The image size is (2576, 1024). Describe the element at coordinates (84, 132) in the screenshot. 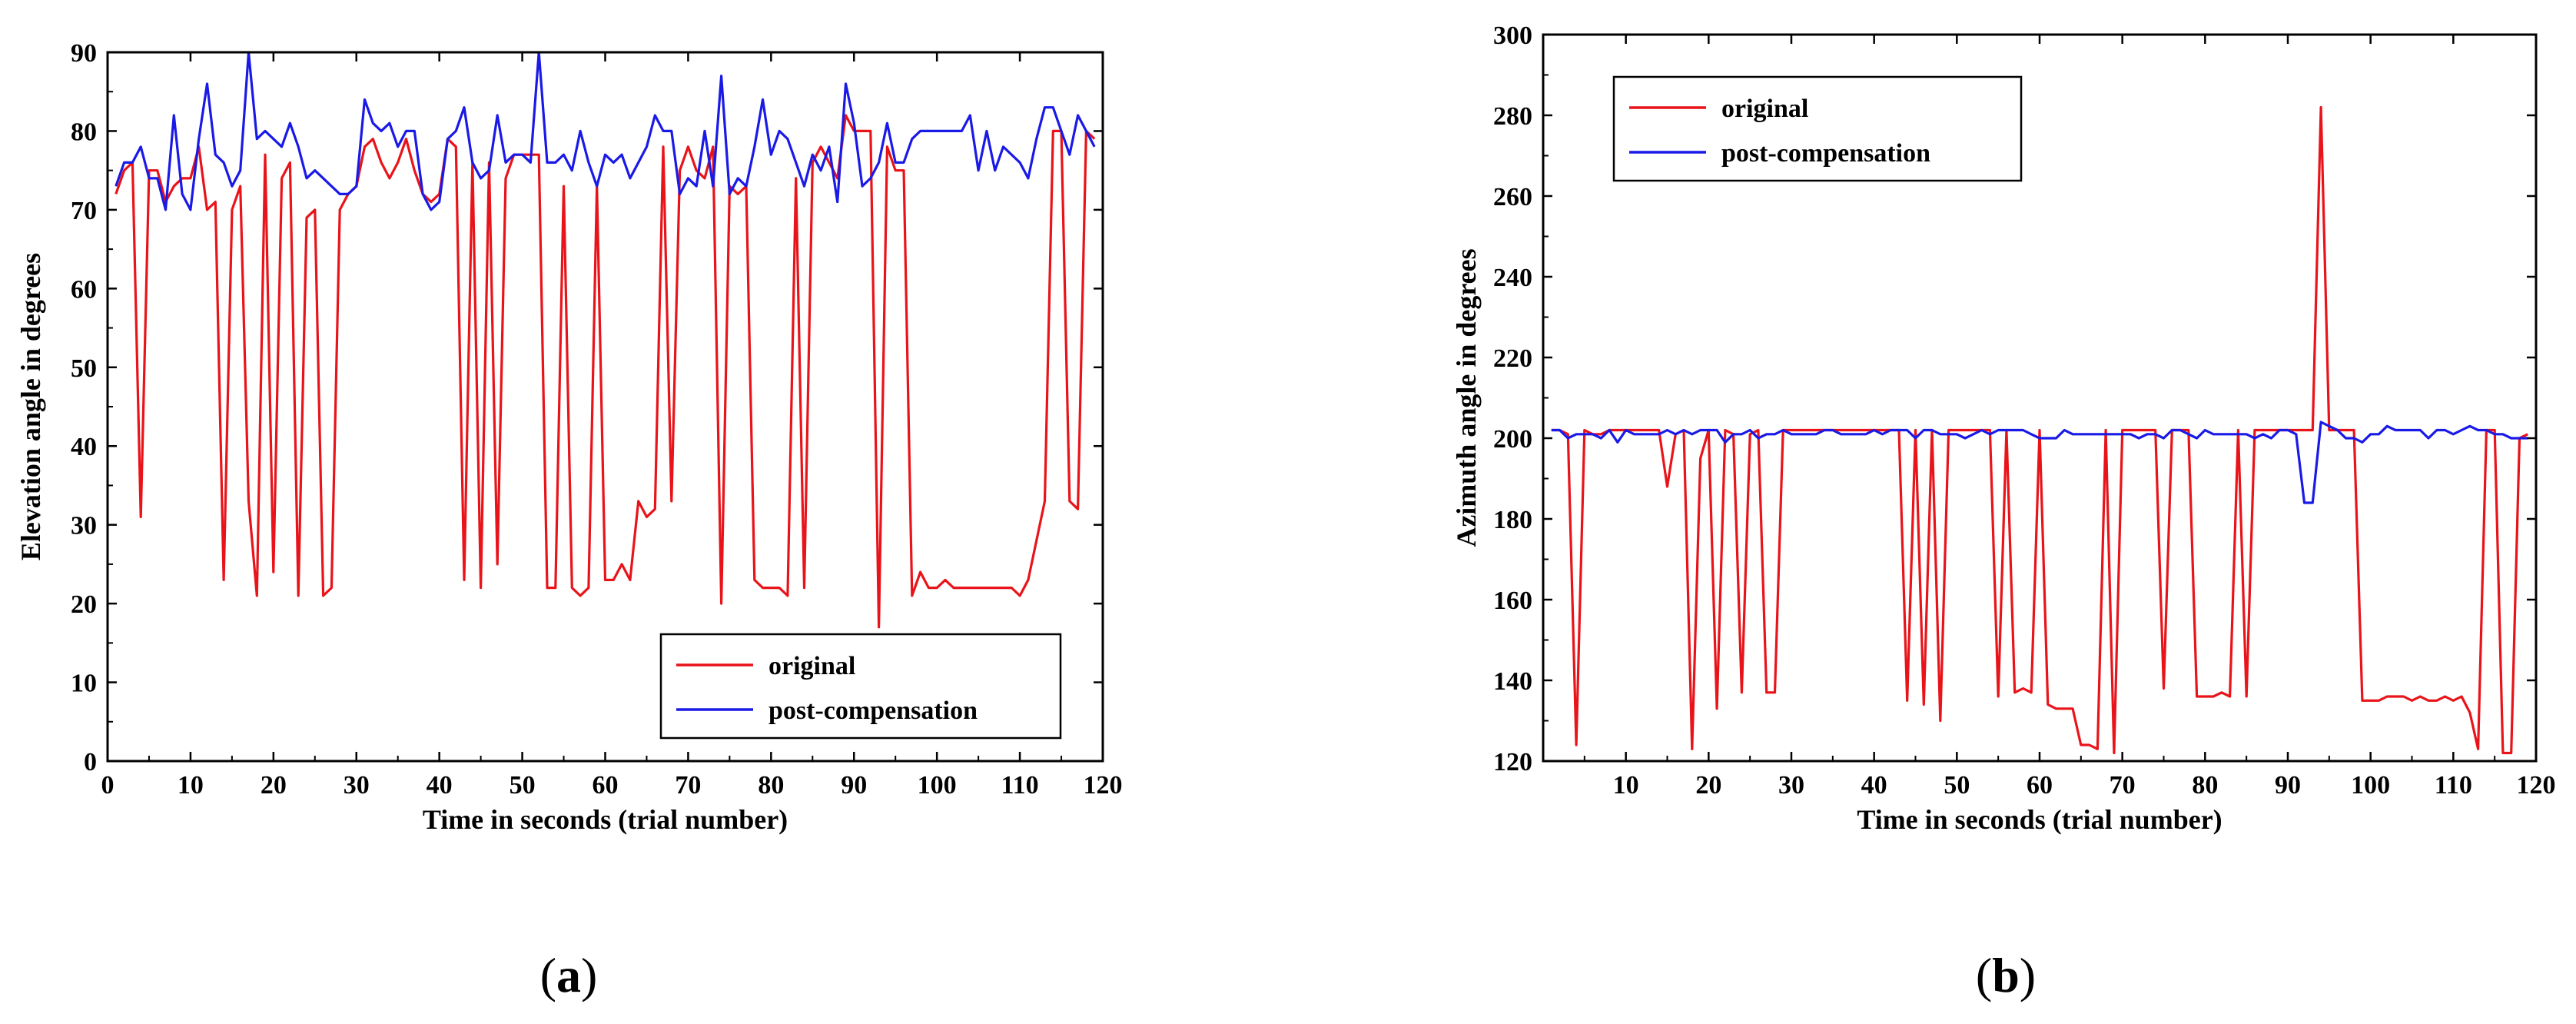

I see `y-tick-label: 80` at that location.